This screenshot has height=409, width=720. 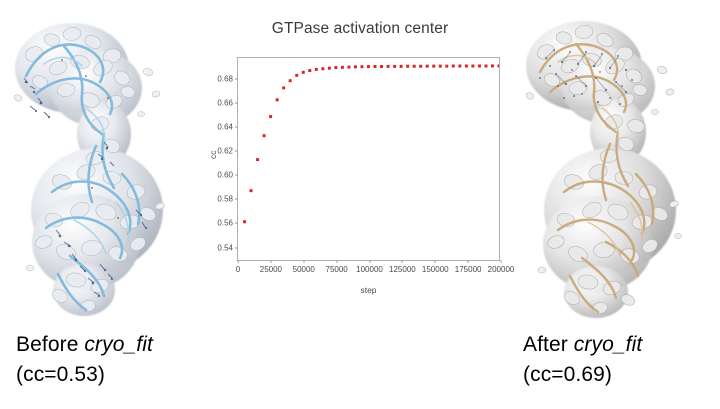 I want to click on y-tick-label: 0.58, so click(x=225, y=199).